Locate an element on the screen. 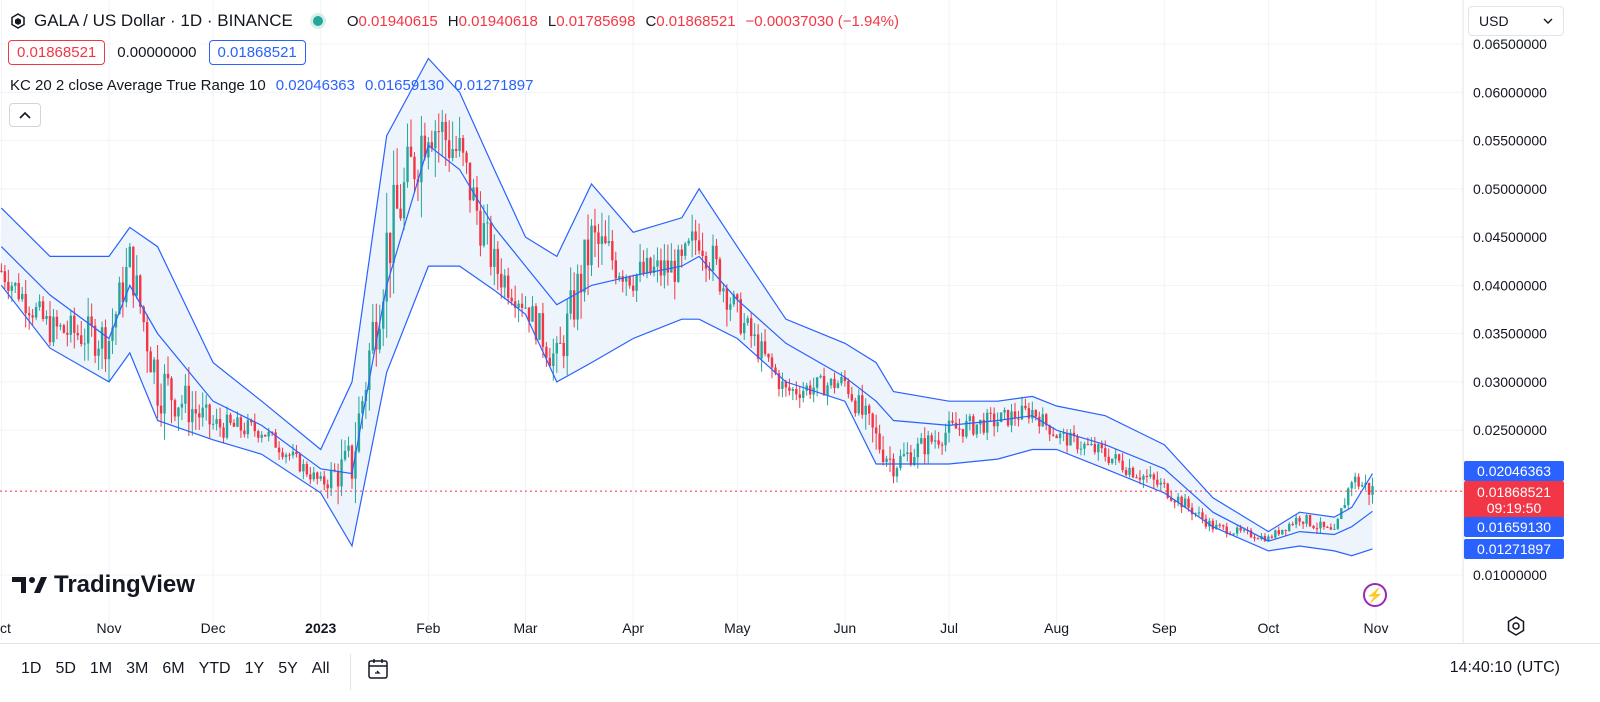  range-ytd: YTD is located at coordinates (214, 668).